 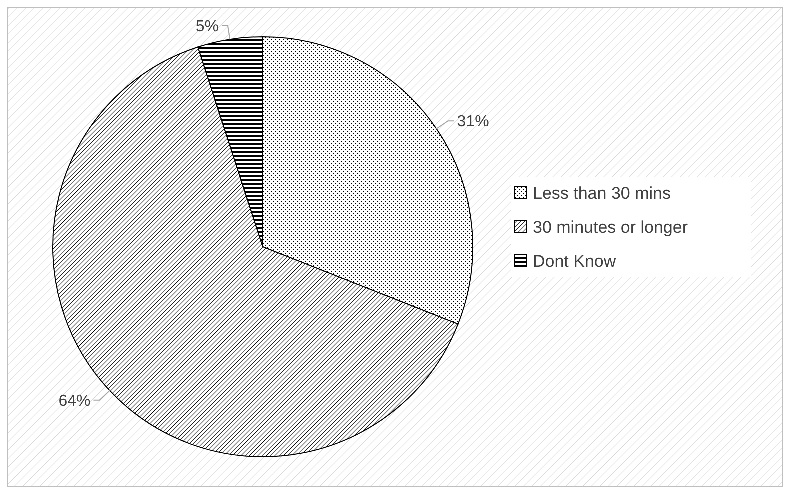 What do you see at coordinates (473, 122) in the screenshot?
I see `data-label: 31%` at bounding box center [473, 122].